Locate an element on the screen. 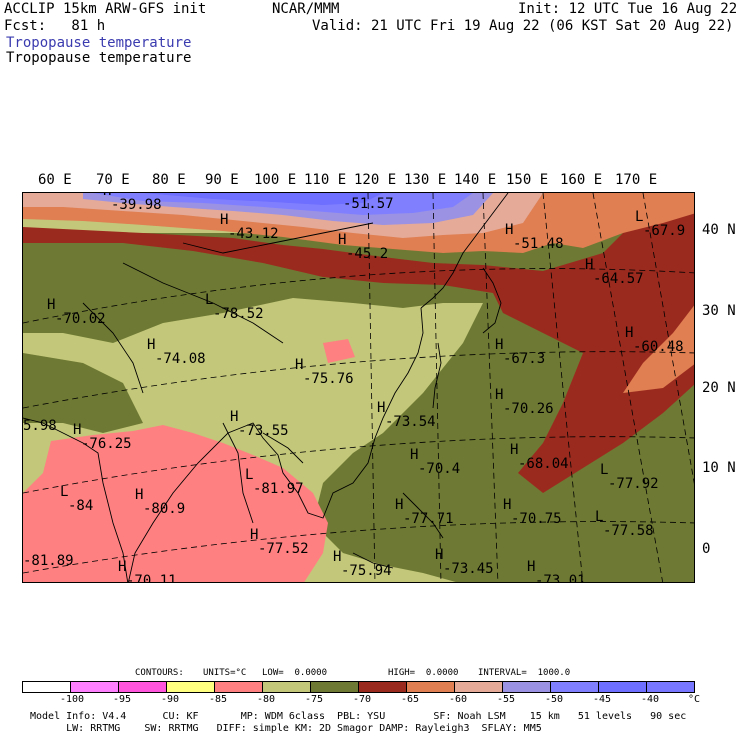 The width and height of the screenshot is (740, 740). color-bar-units: °C is located at coordinates (694, 699).